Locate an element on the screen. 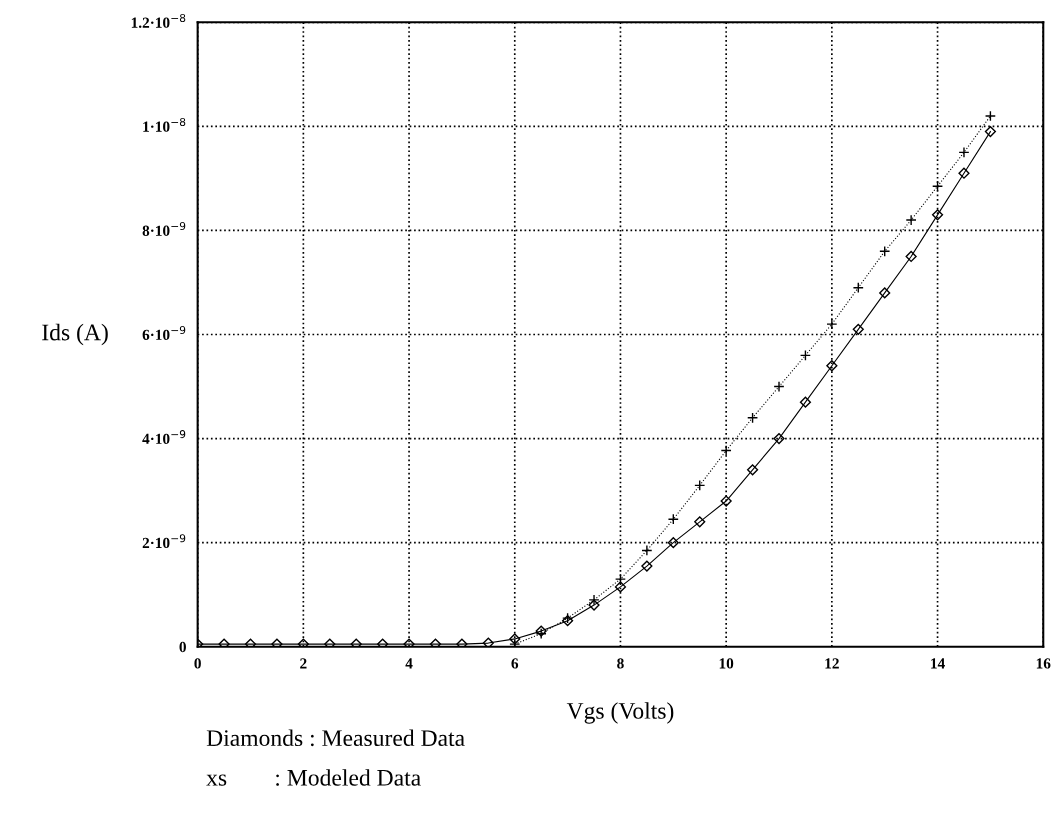  text: Diamonds : Measured Data is located at coordinates (335, 738).